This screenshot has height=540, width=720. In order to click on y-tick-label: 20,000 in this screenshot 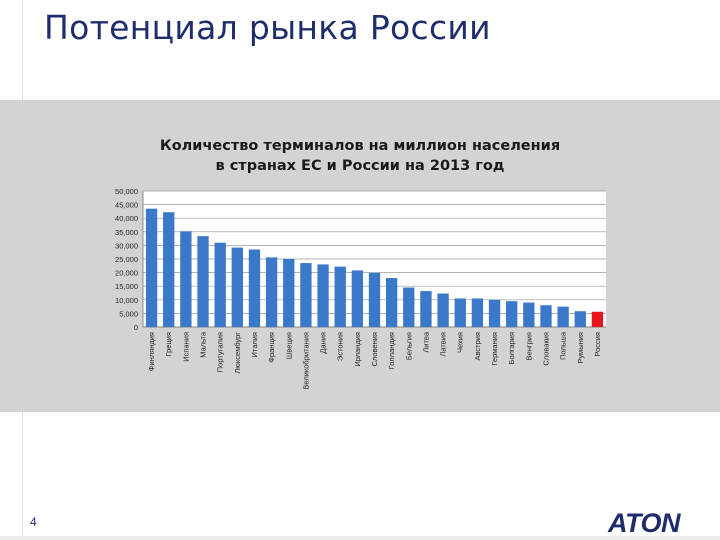, I will do `click(126, 273)`.